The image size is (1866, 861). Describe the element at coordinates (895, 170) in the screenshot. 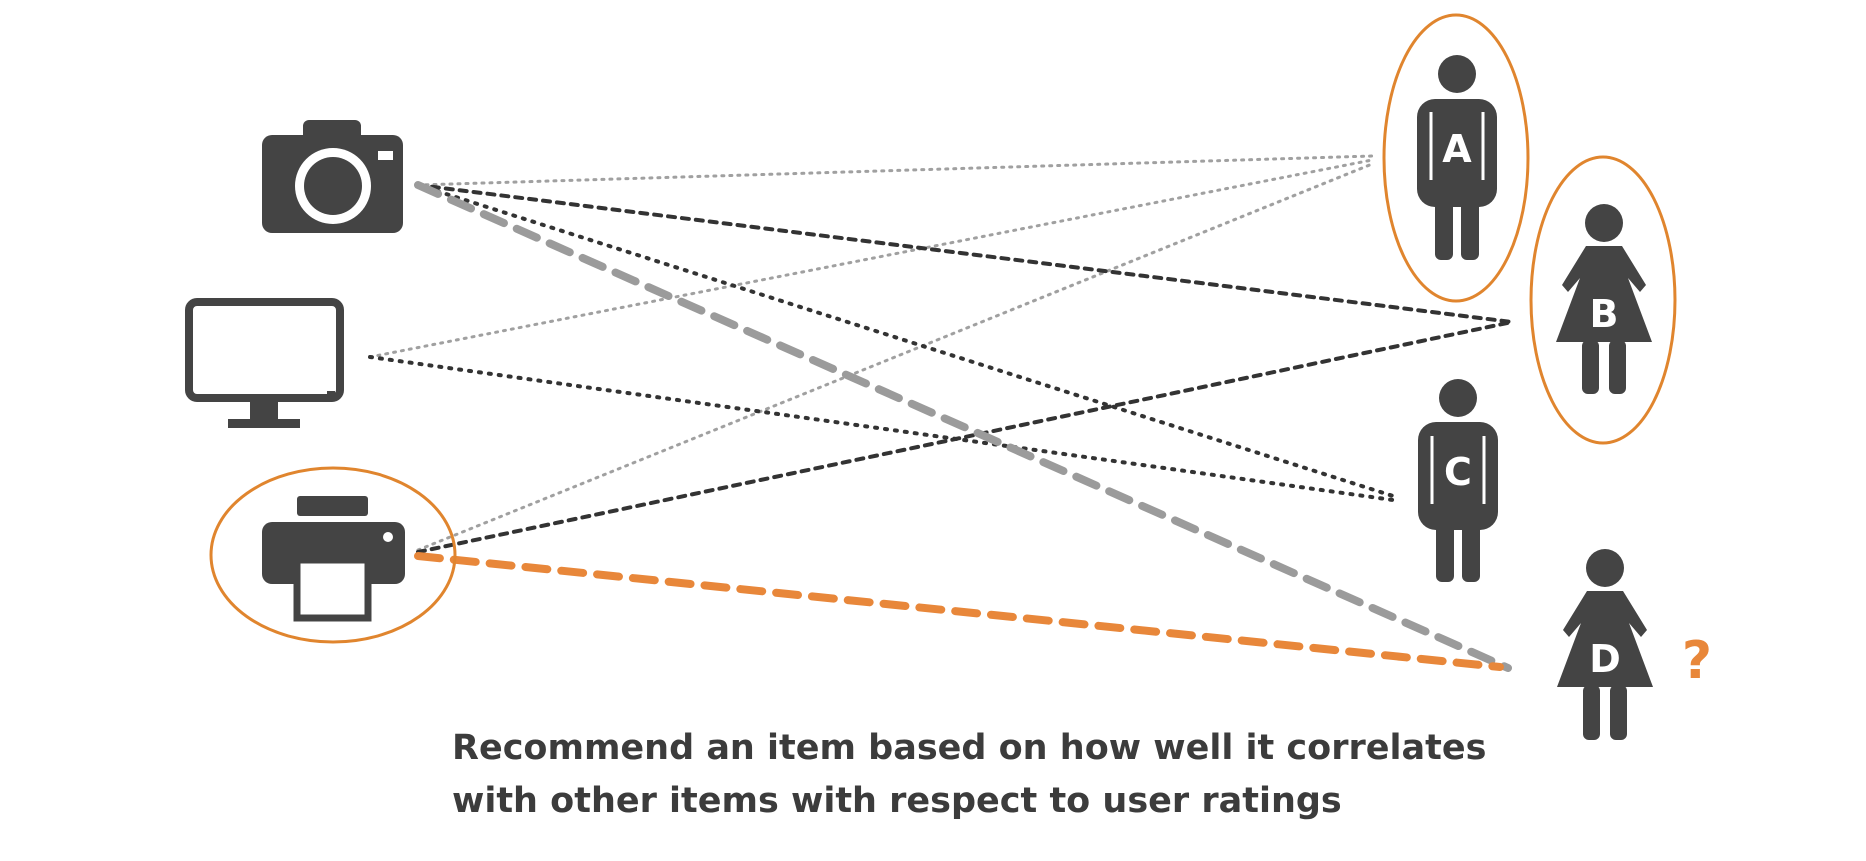

I see `link-camera-to-a` at that location.